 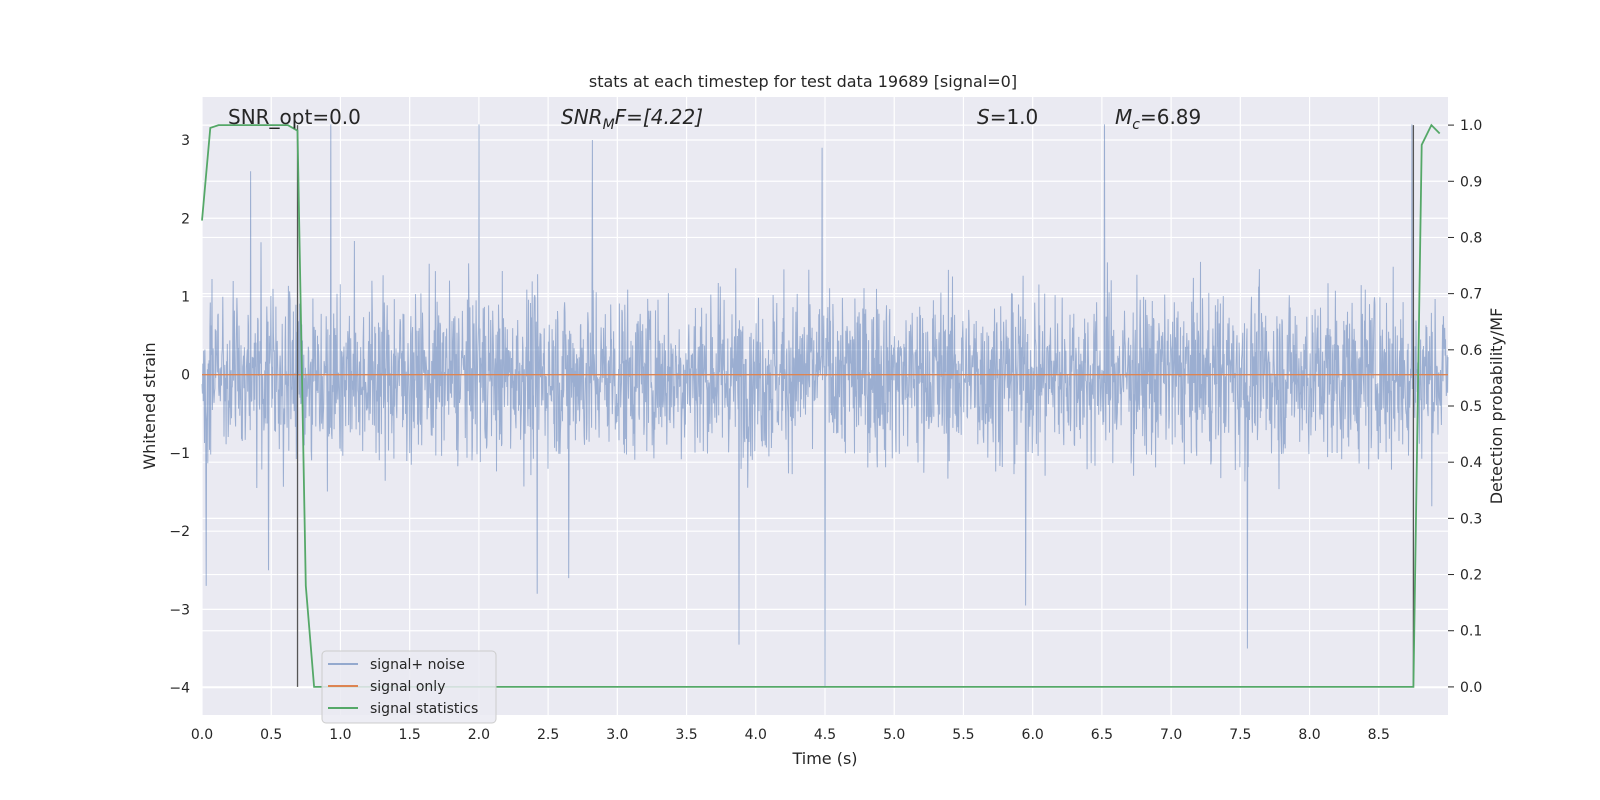 I want to click on annotation-mc-rest: =6.89, so click(x=1170, y=117).